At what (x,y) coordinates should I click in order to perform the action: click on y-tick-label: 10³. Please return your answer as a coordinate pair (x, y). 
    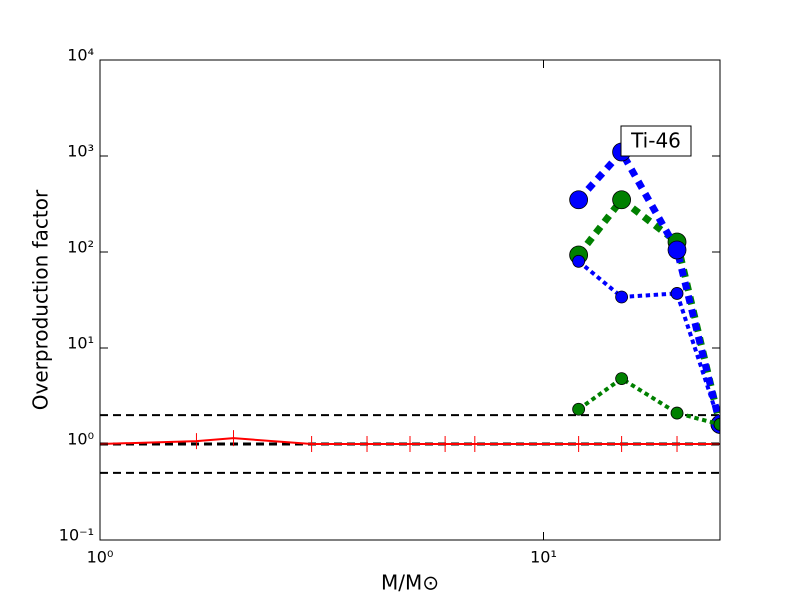
    Looking at the image, I should click on (80, 151).